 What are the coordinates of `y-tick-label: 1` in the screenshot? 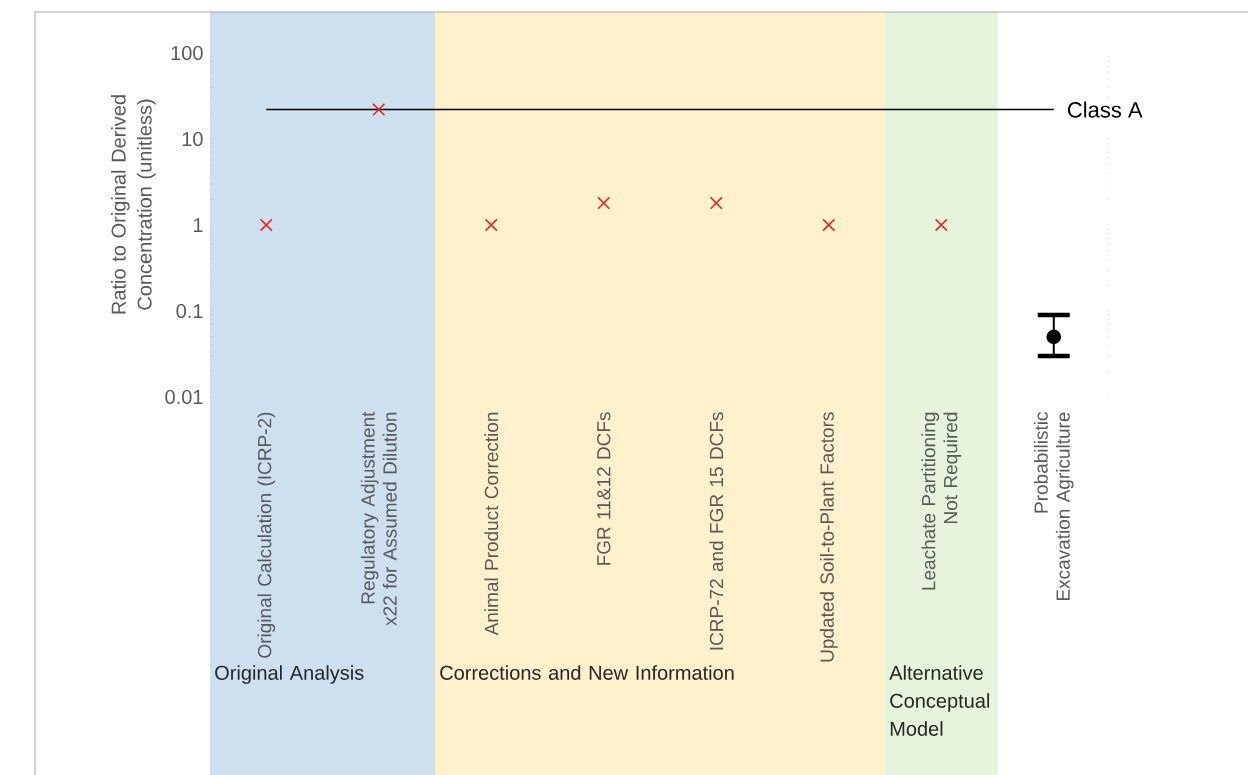 It's located at (198, 225).